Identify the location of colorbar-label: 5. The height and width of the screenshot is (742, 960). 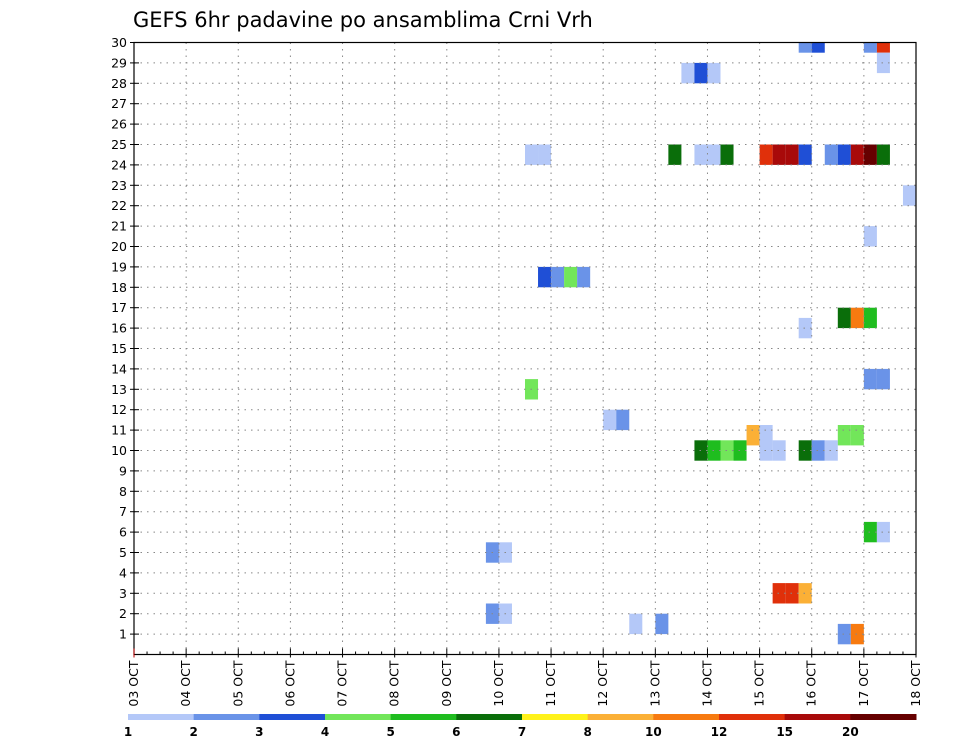
(390, 732).